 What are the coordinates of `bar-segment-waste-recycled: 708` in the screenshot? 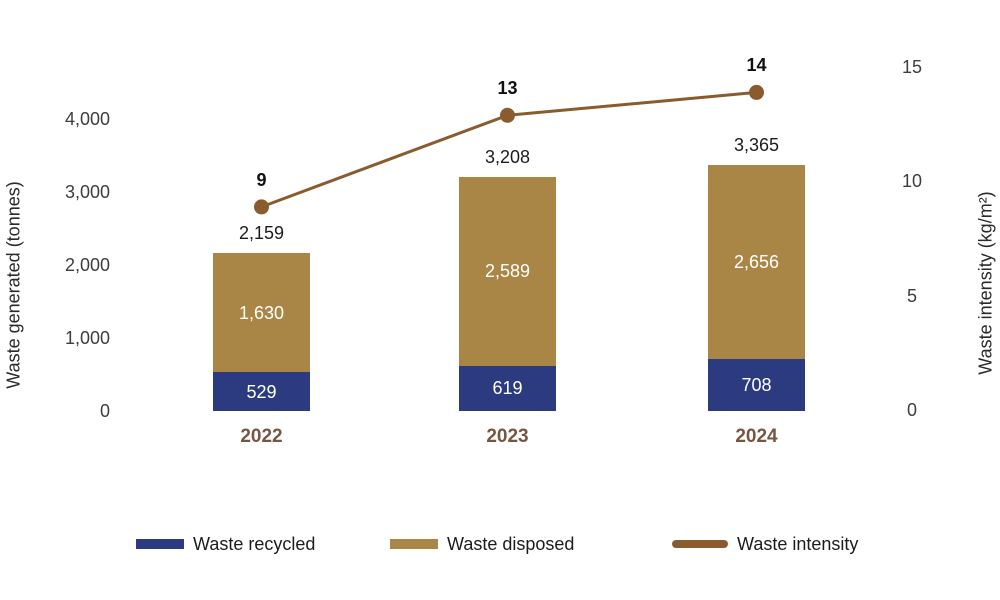 It's located at (756, 385).